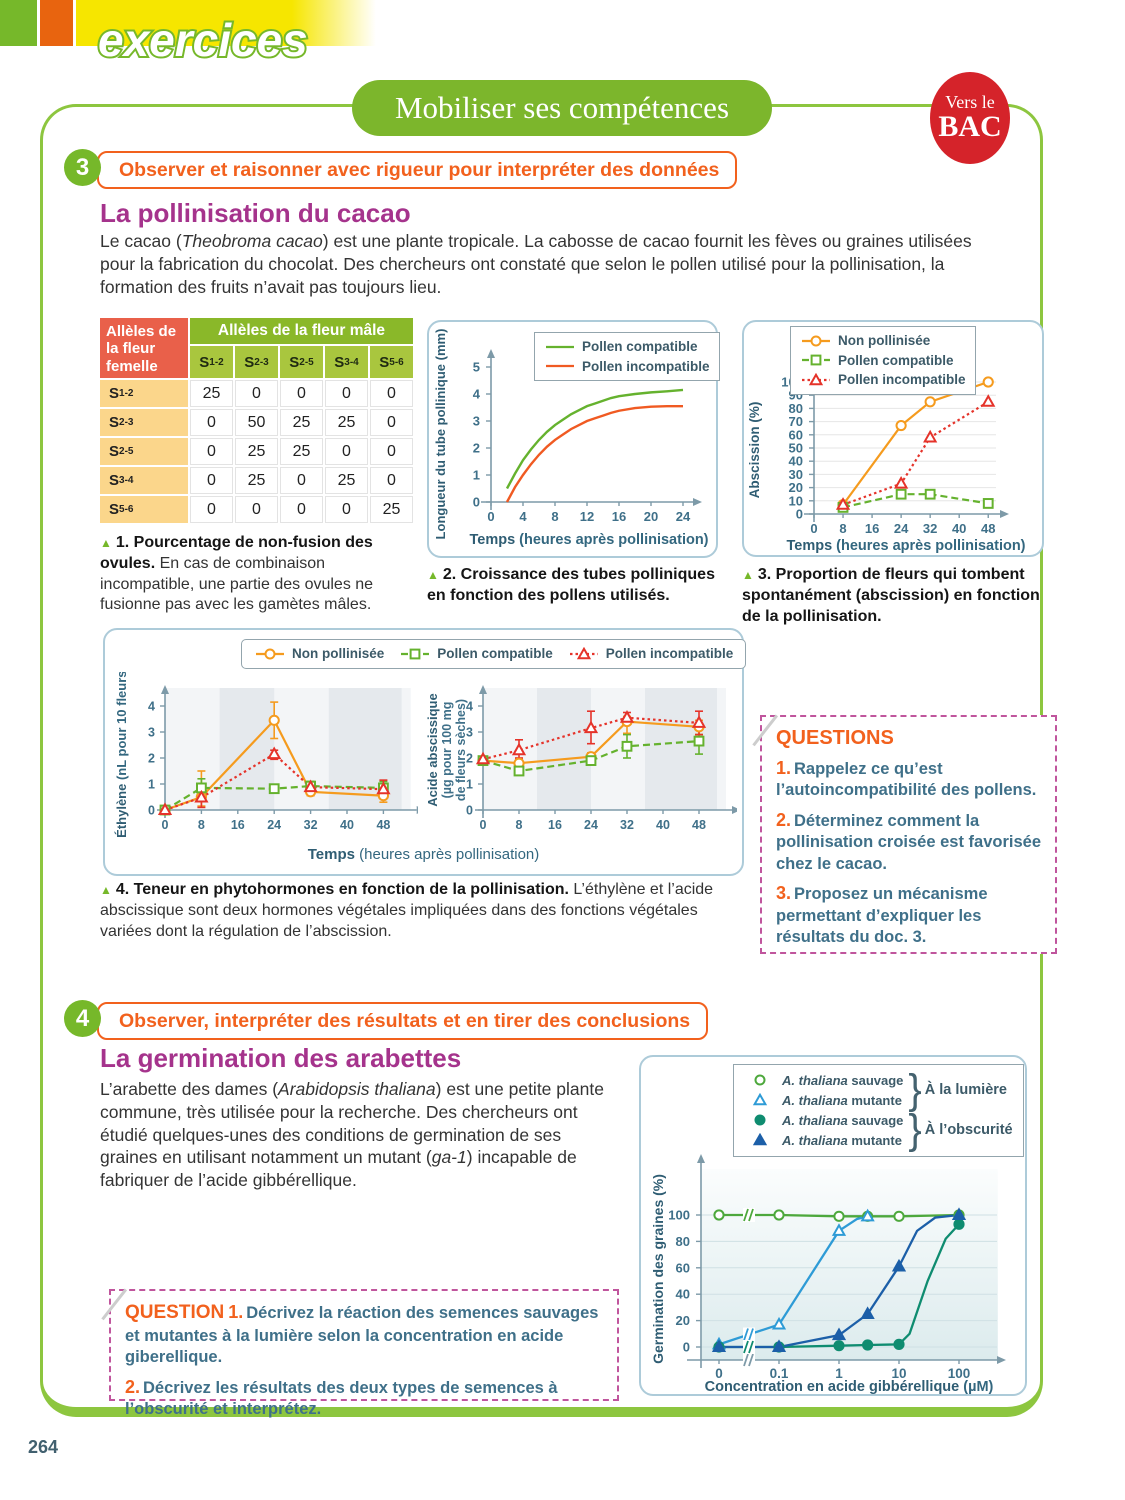  I want to click on intro4-gene: ga-1, so click(449, 1157).